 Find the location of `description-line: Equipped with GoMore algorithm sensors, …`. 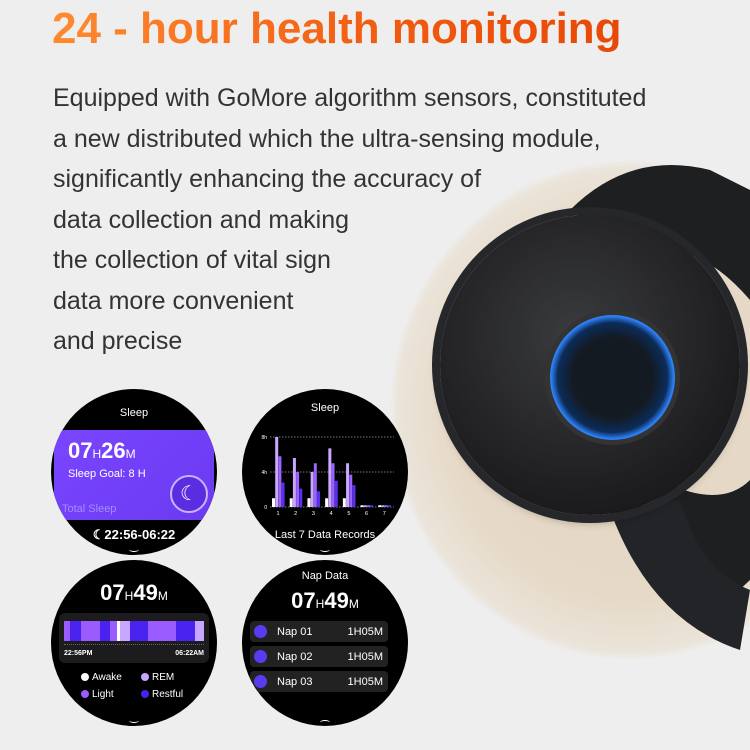

description-line: Equipped with GoMore algorithm sensors, … is located at coordinates (350, 98).